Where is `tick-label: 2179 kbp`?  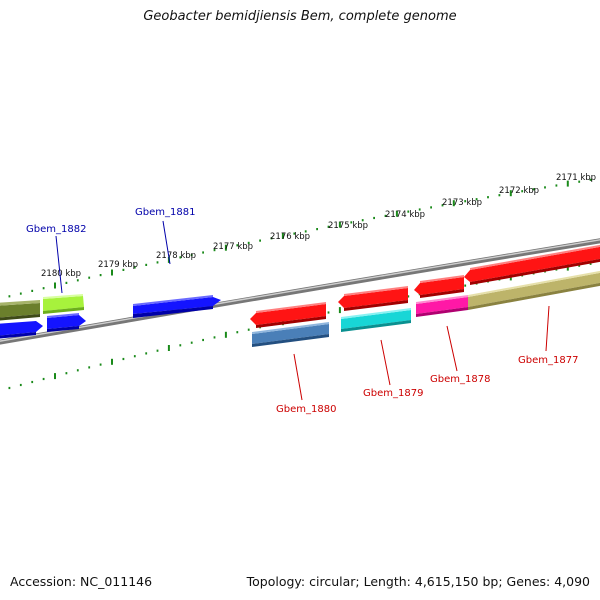
tick-label: 2179 kbp is located at coordinates (118, 265).